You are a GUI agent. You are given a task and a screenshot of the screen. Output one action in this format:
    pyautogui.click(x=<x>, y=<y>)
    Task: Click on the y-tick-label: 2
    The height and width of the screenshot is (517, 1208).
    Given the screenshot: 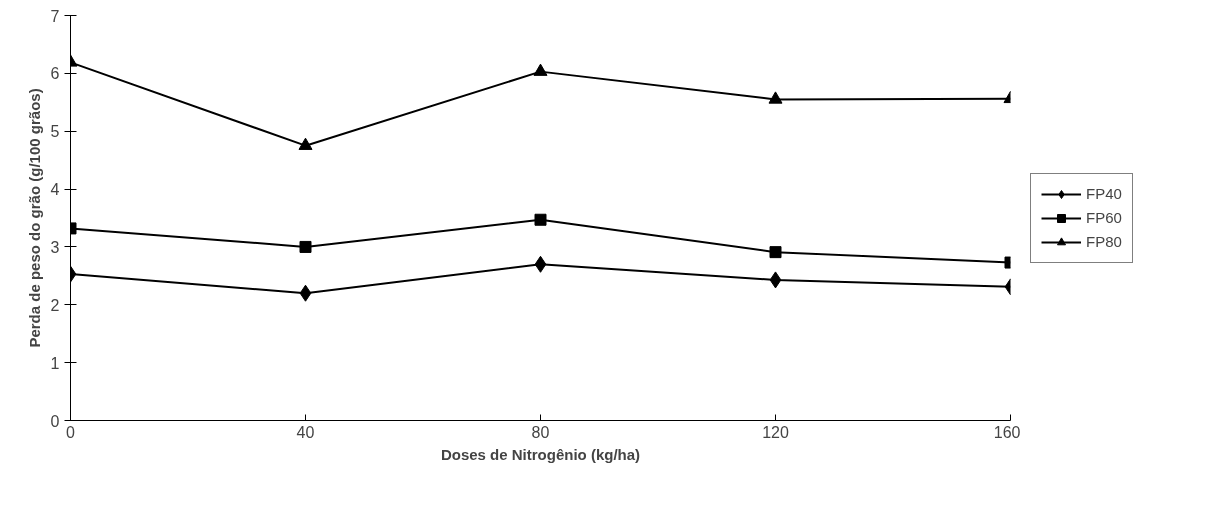 What is the action you would take?
    pyautogui.click(x=55, y=305)
    